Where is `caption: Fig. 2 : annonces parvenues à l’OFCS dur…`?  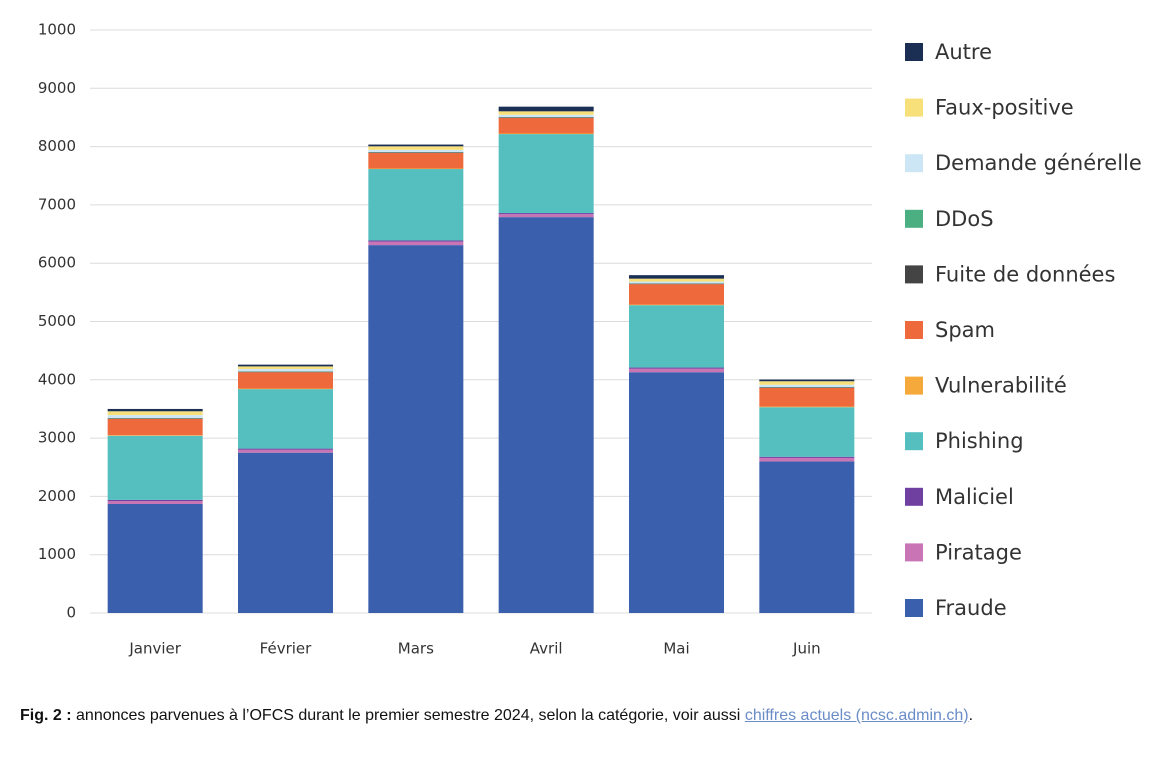 caption: Fig. 2 : annonces parvenues à l’OFCS dur… is located at coordinates (584, 716).